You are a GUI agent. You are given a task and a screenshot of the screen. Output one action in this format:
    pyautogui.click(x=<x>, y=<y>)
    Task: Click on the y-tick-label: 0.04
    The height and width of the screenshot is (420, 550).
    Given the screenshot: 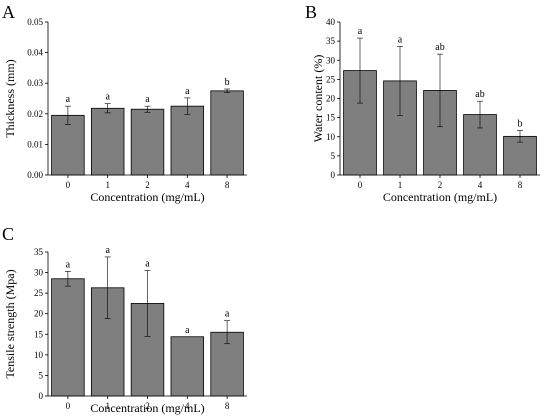 What is the action you would take?
    pyautogui.click(x=35, y=53)
    